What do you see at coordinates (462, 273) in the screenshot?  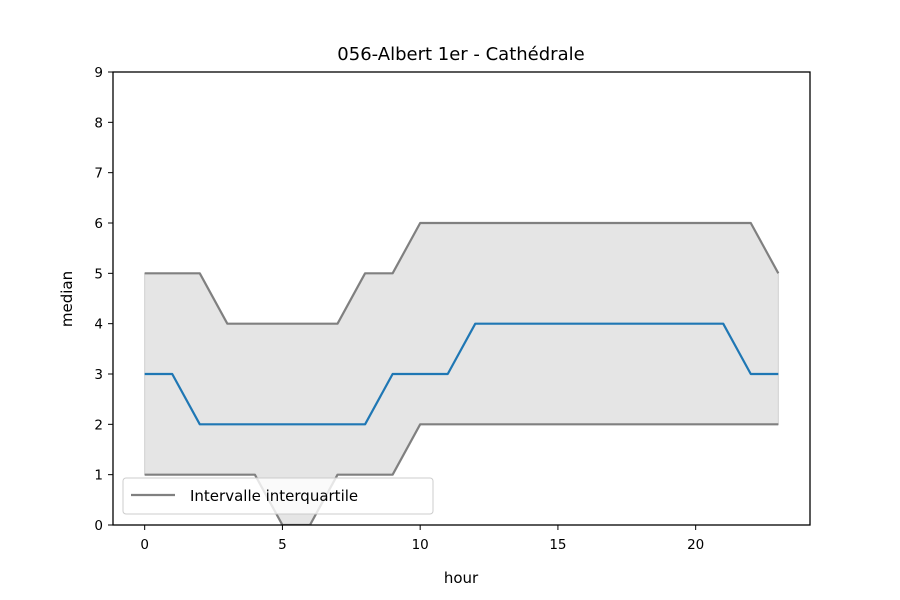 I see `q3-line` at bounding box center [462, 273].